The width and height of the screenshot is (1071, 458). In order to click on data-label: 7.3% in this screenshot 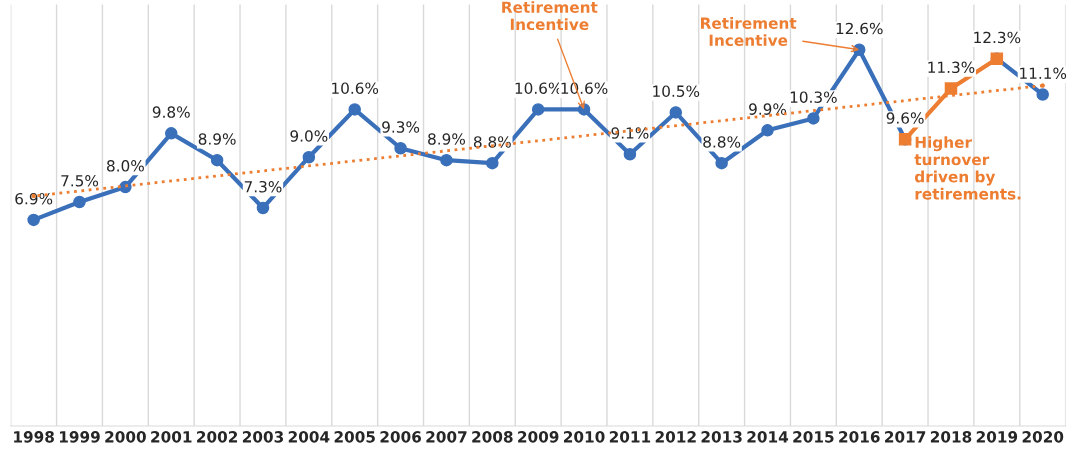, I will do `click(263, 186)`.